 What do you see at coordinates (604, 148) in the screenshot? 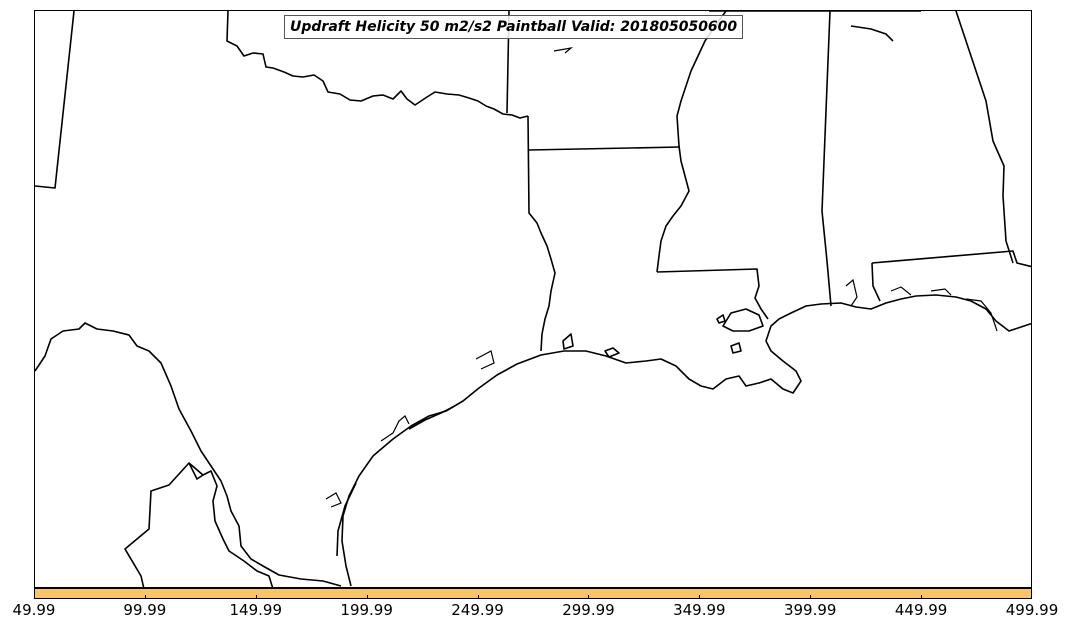
I see `state-border-ar-la` at bounding box center [604, 148].